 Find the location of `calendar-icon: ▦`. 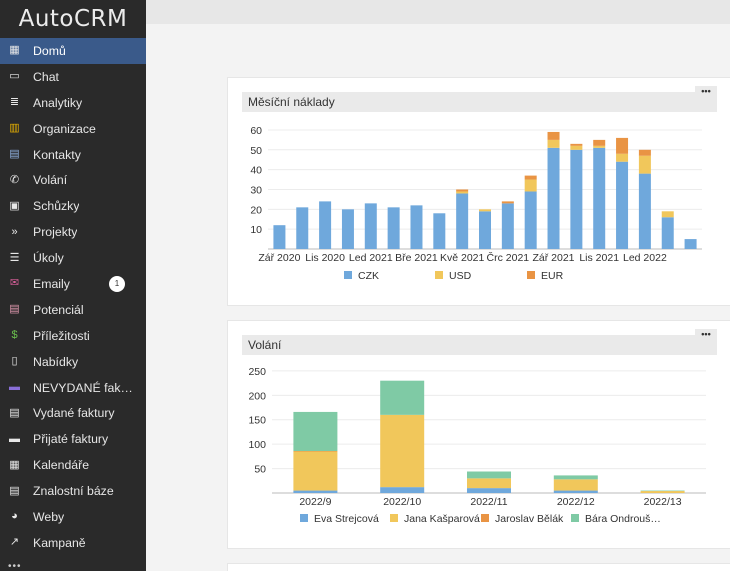

calendar-icon: ▦ is located at coordinates (14, 464).